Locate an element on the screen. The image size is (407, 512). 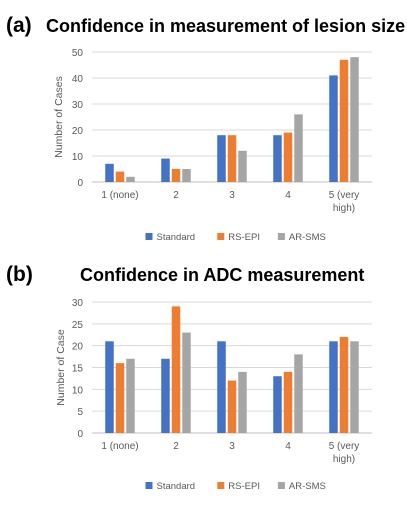
chart-title: Confidence in ADC measurement is located at coordinates (222, 275).